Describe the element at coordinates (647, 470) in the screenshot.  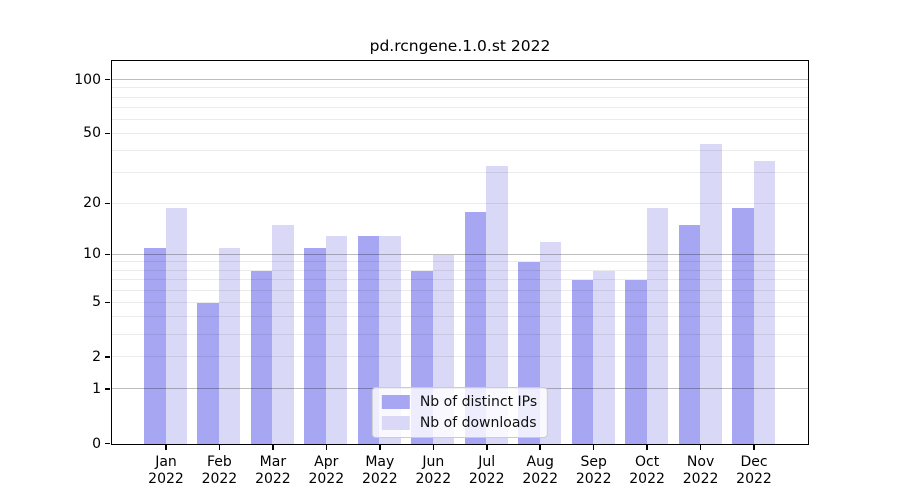
I see `x-tick-label-oct: Oct 2022` at that location.